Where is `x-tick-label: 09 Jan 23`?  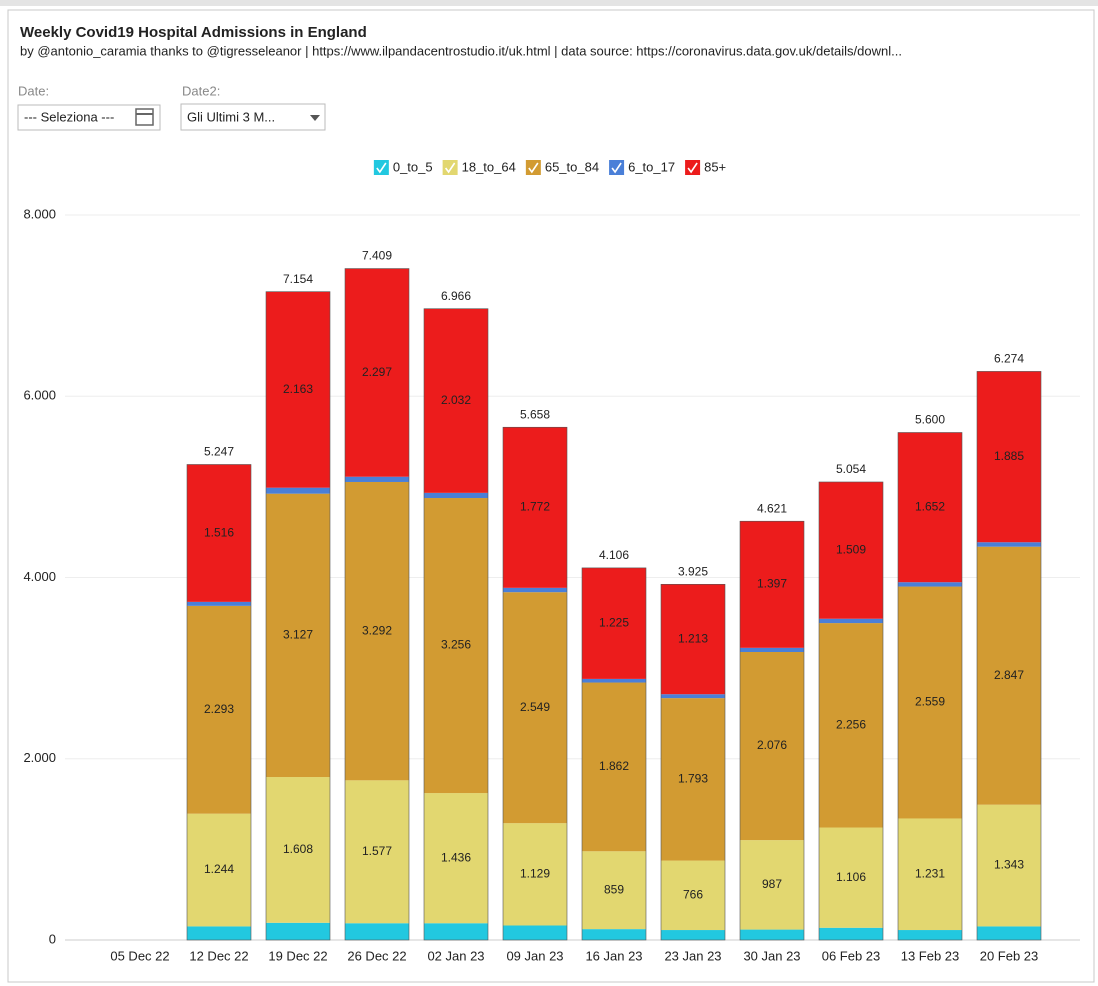 x-tick-label: 09 Jan 23 is located at coordinates (534, 955).